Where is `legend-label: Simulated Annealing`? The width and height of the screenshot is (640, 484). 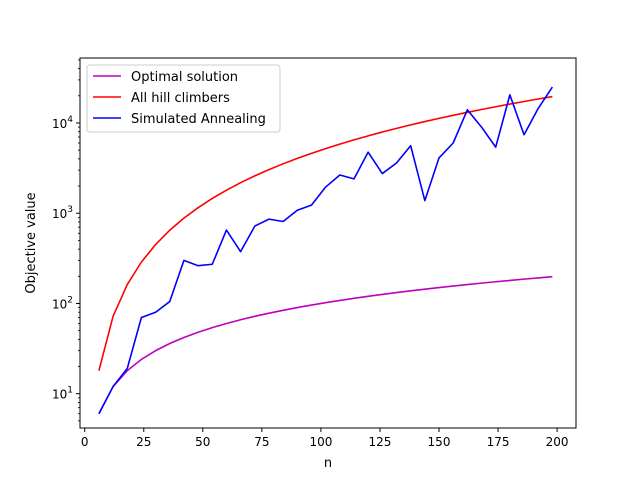
legend-label: Simulated Annealing is located at coordinates (198, 119).